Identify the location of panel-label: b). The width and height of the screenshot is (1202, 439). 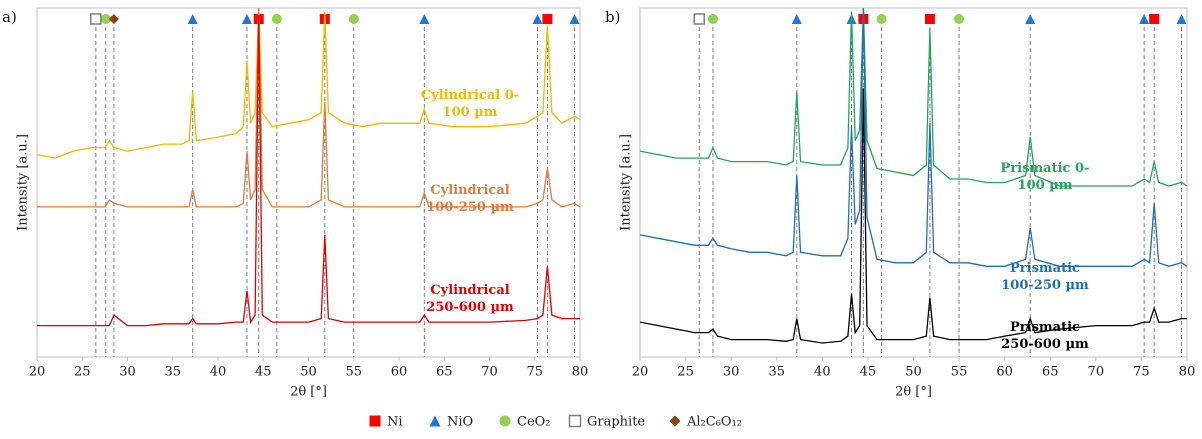
(612, 17).